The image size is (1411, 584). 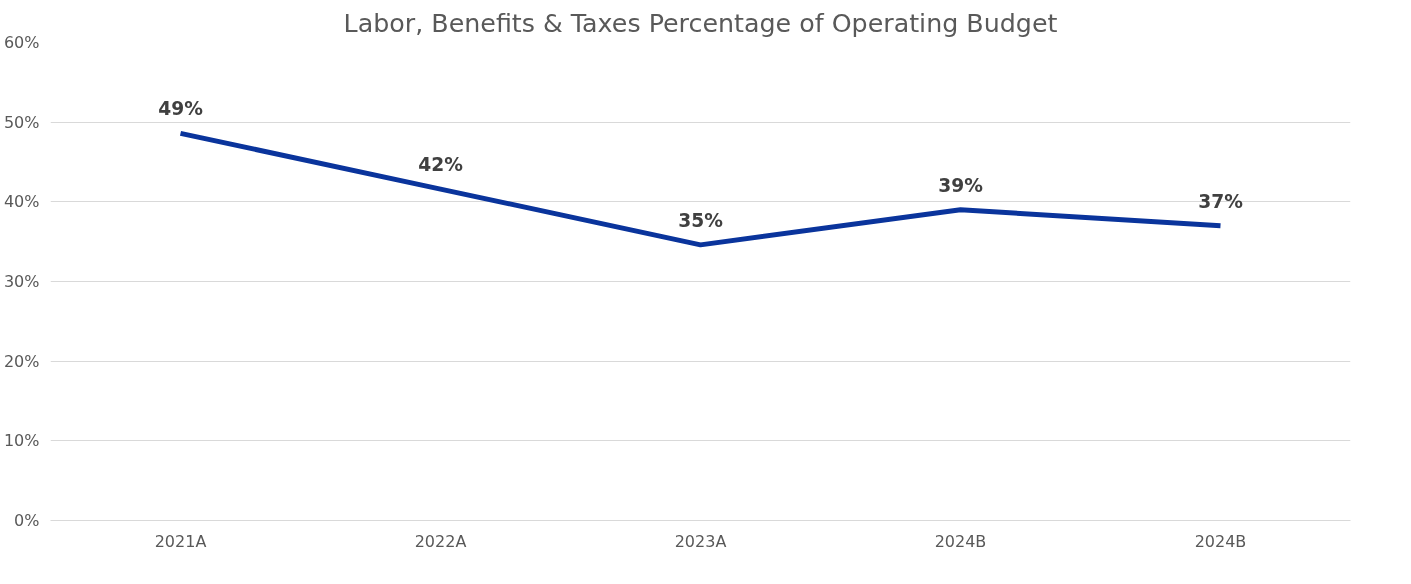 What do you see at coordinates (700, 22) in the screenshot?
I see `chart-title: Labor, Benefits & Taxes Percentage of Operating Budget` at bounding box center [700, 22].